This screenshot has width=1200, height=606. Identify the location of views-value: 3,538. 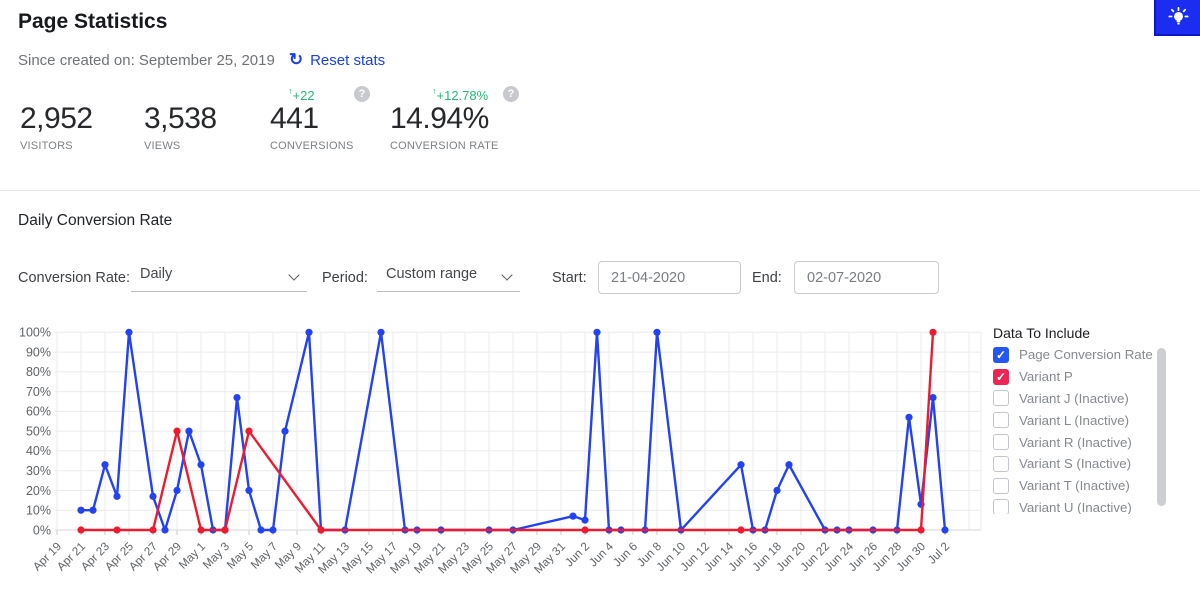
(180, 118).